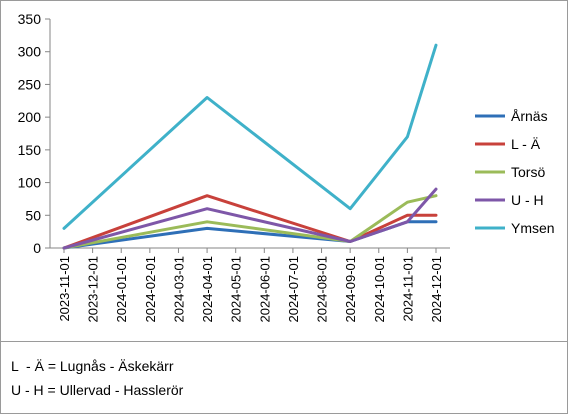 Image resolution: width=568 pixels, height=414 pixels. I want to click on x-tick-label: 2024-02-01, so click(150, 289).